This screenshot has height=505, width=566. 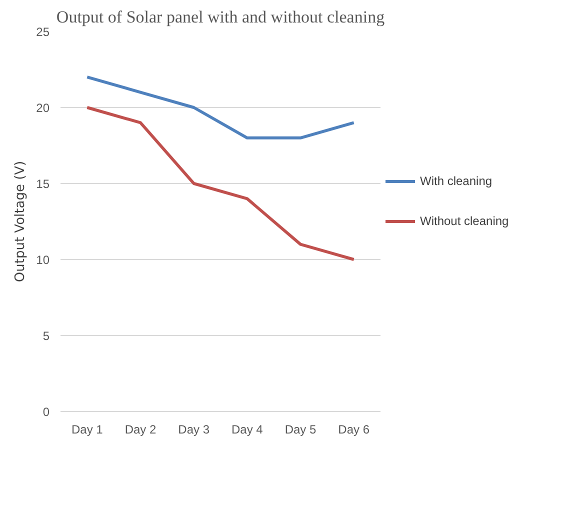 I want to click on x-tick-label: Day 6, so click(x=354, y=429).